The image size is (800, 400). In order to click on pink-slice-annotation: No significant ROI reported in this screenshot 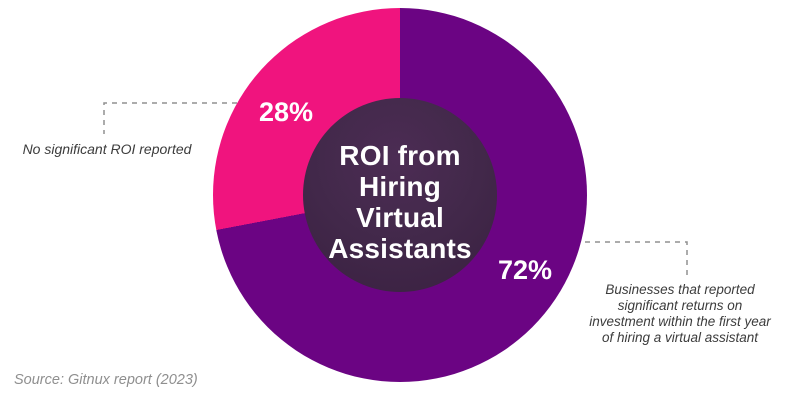, I will do `click(107, 149)`.